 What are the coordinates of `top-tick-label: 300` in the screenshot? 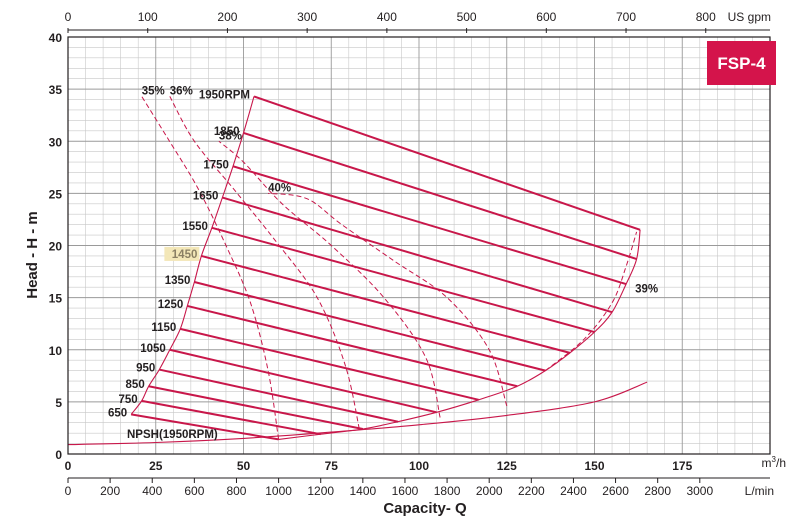 It's located at (307, 17).